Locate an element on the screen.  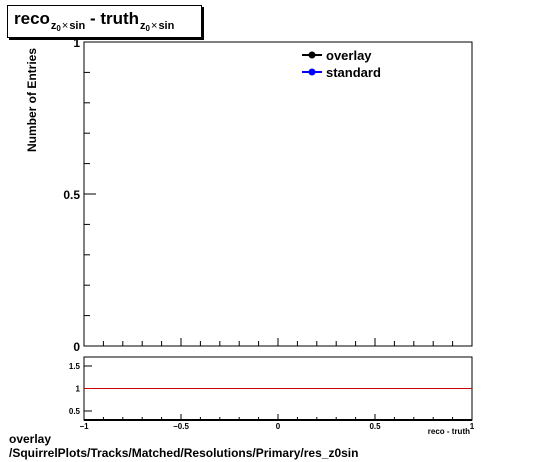
ratio-x-tick-label: 1 is located at coordinates (472, 426).